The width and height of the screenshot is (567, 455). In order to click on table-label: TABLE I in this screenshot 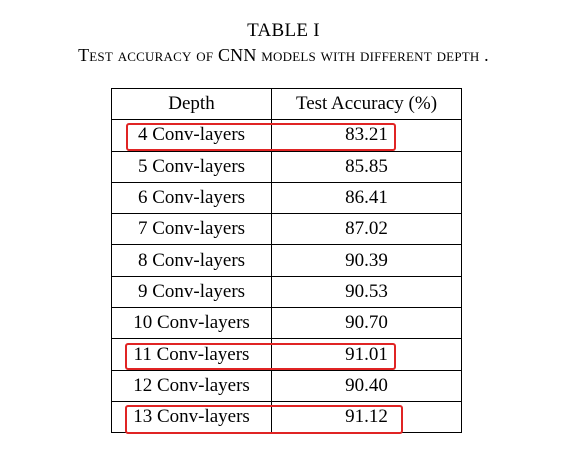, I will do `click(283, 30)`.